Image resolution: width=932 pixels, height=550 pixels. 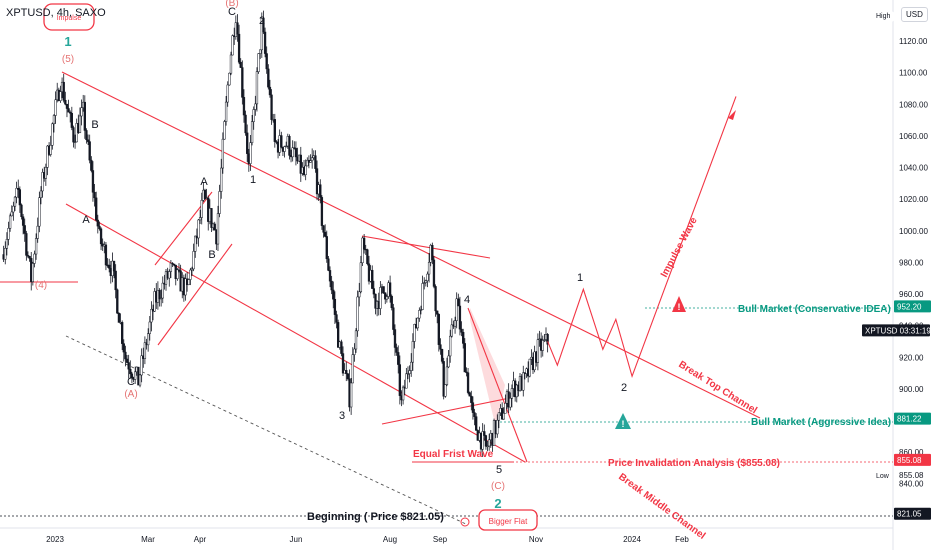 I want to click on wave-label: (5), so click(x=68, y=59).